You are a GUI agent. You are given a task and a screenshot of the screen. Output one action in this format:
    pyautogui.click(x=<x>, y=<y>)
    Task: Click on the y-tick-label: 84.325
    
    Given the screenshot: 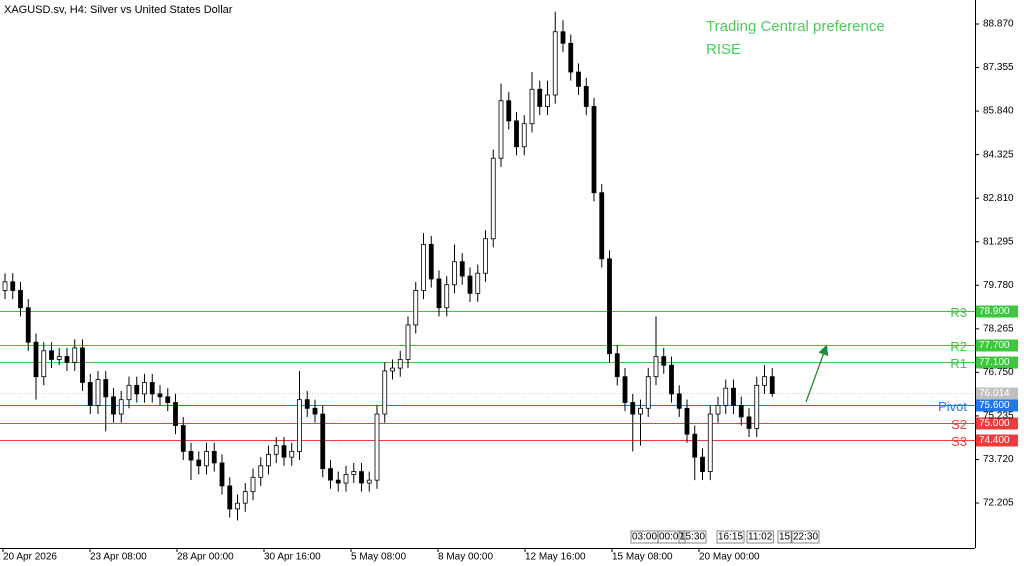 What is the action you would take?
    pyautogui.click(x=998, y=154)
    